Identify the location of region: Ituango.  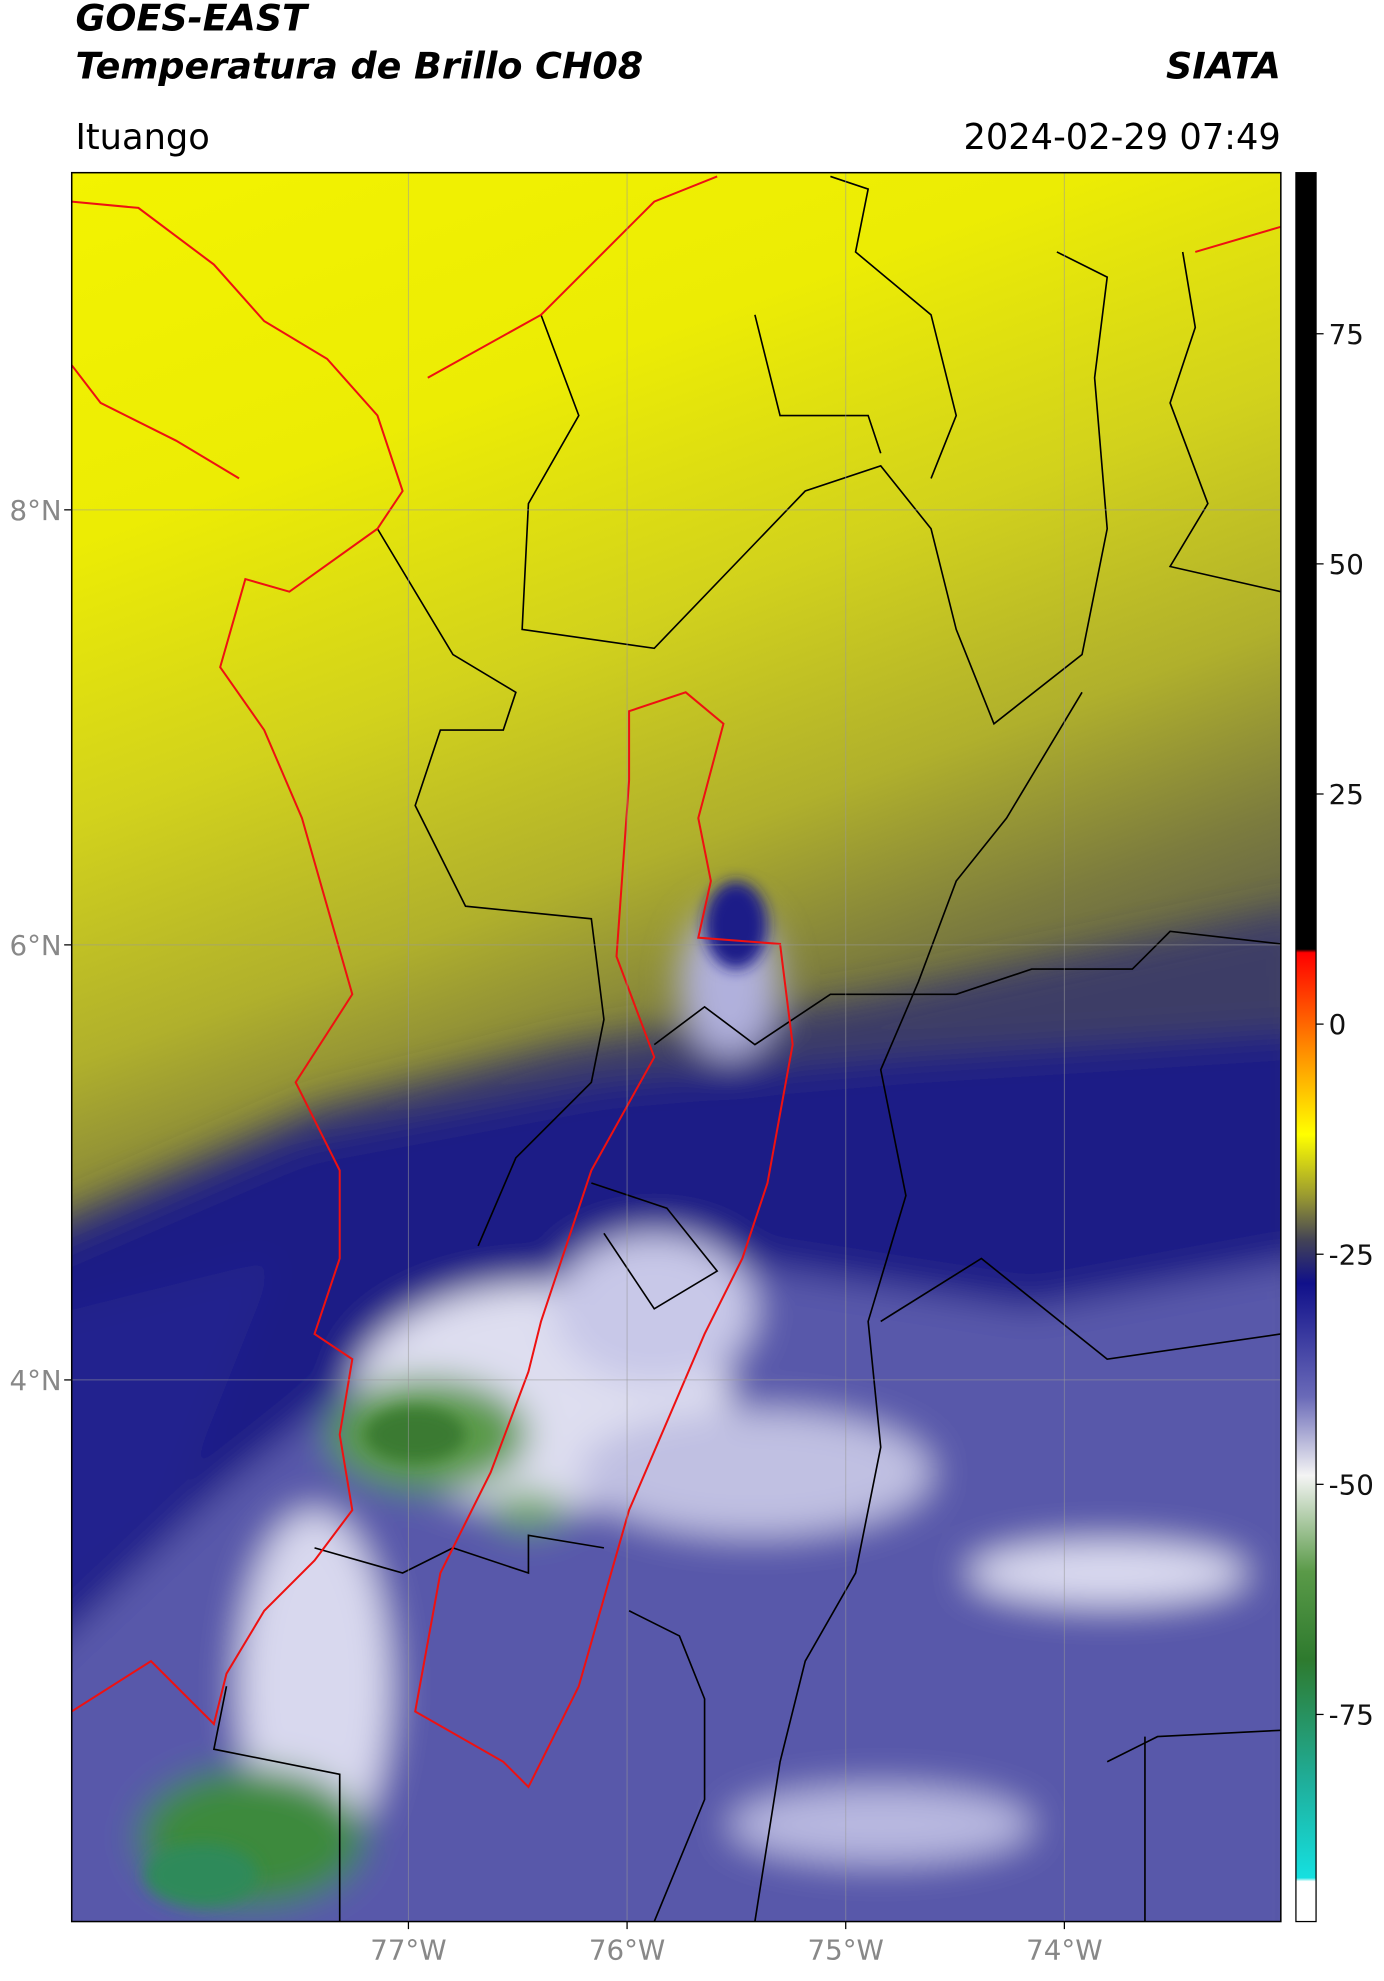
(142, 137).